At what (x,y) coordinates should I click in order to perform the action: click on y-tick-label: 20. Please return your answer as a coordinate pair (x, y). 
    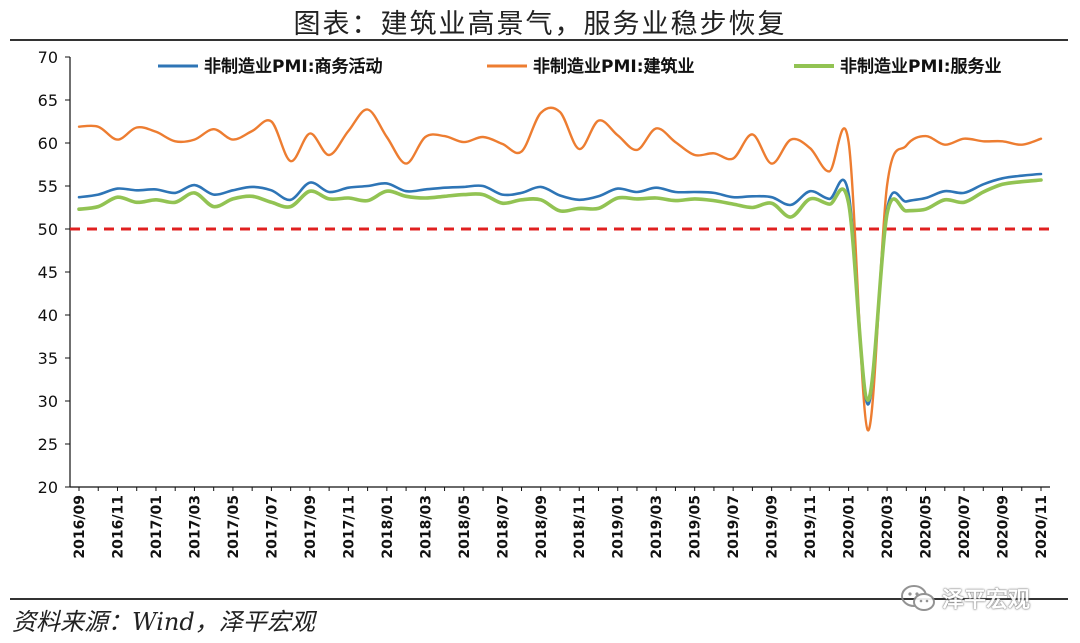
    Looking at the image, I should click on (48, 487).